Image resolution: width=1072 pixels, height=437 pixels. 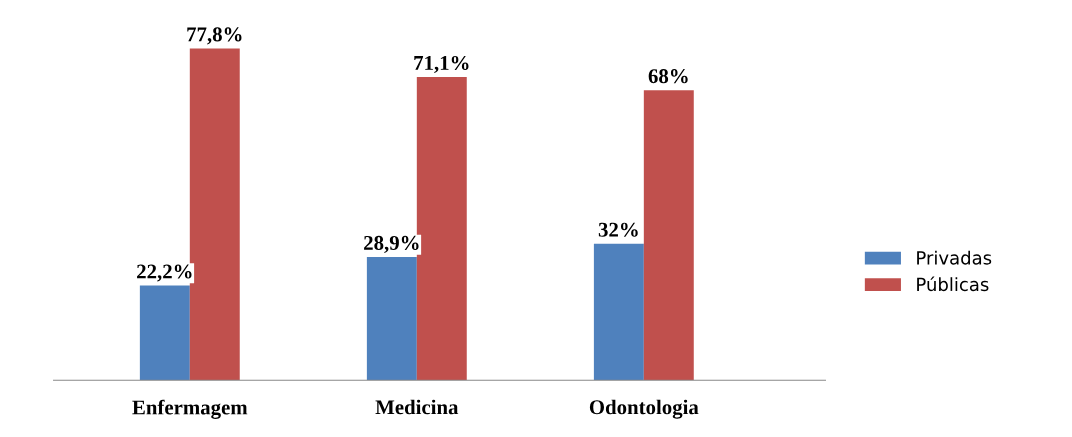 I want to click on legend-label: Públicas, so click(x=953, y=284).